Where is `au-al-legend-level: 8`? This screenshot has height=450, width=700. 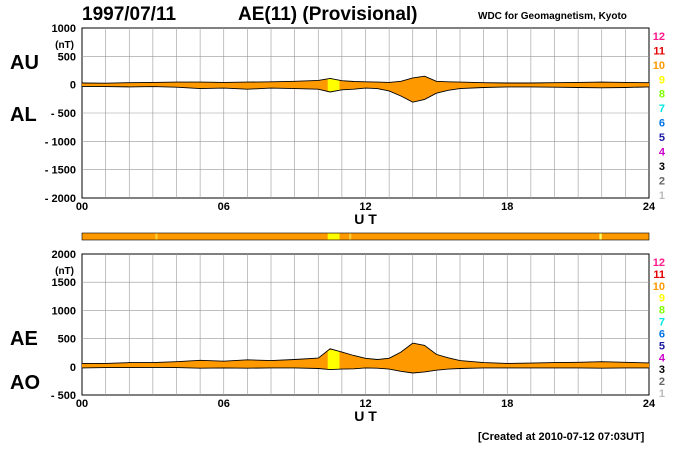
au-al-legend-level: 8 is located at coordinates (662, 95).